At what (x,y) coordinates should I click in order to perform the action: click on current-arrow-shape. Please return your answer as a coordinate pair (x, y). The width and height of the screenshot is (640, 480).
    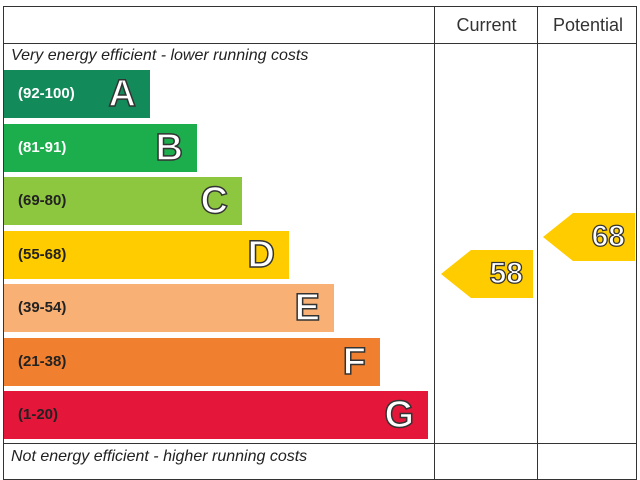
    Looking at the image, I should click on (487, 274).